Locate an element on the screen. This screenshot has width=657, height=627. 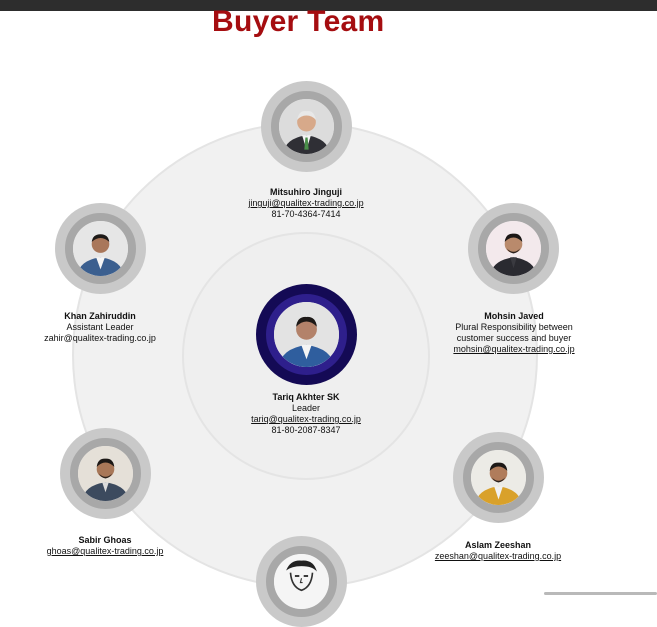
member-name: Khan Zahiruddin is located at coordinates (100, 316).